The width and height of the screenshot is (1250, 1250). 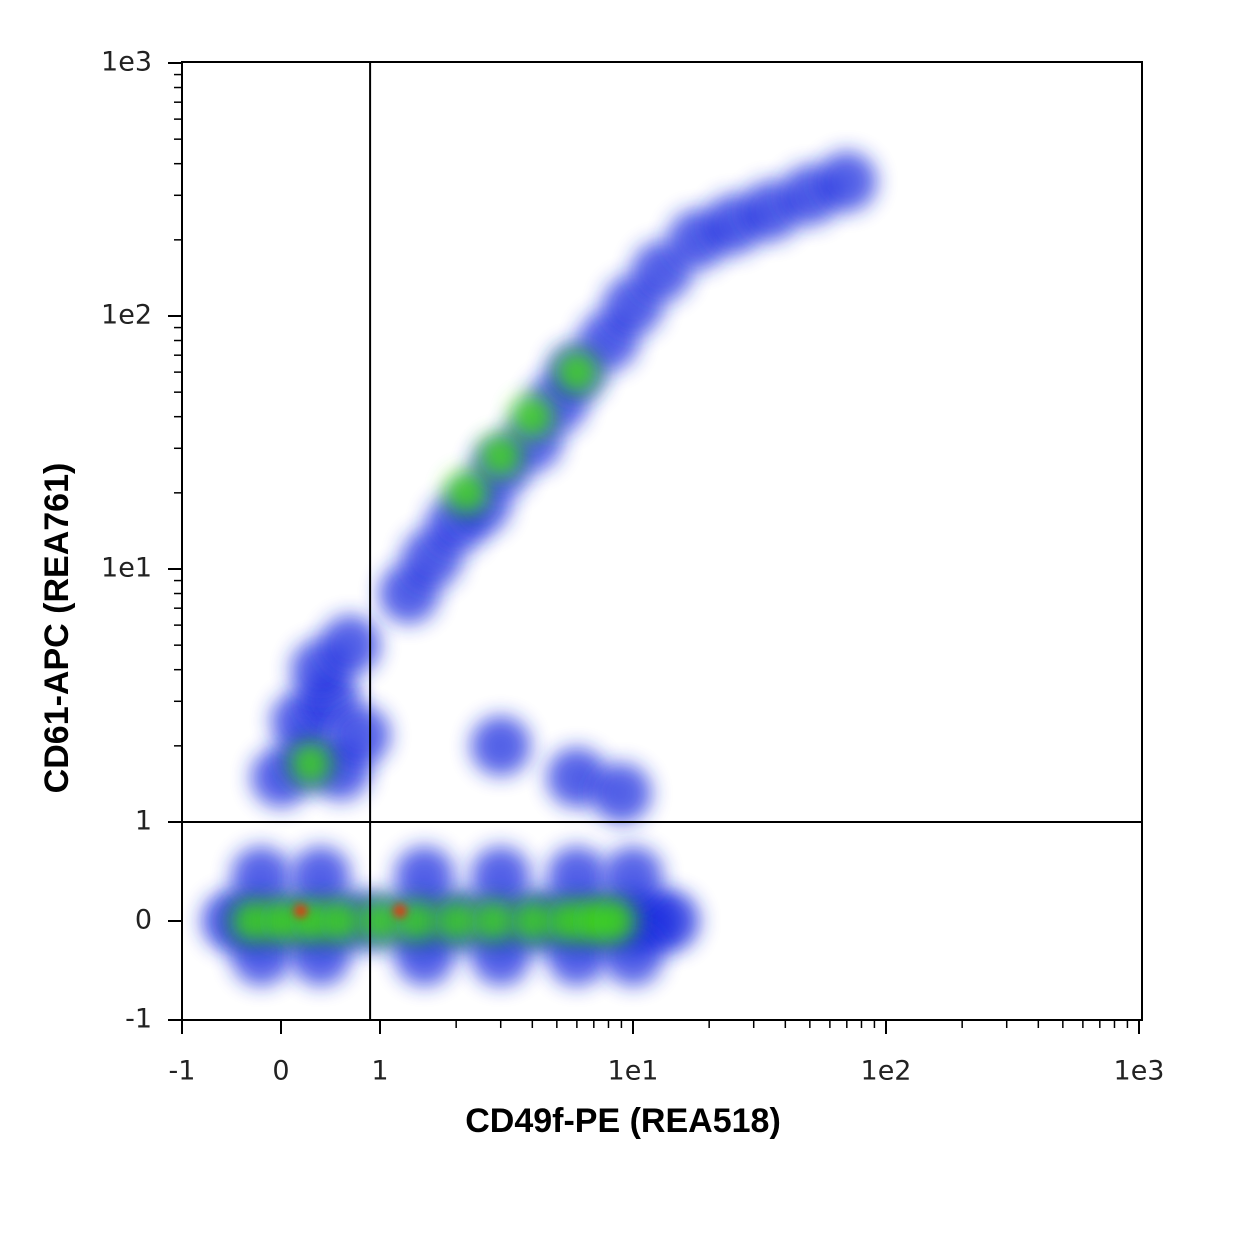 What do you see at coordinates (138, 1019) in the screenshot?
I see `y-tick-label: -1` at bounding box center [138, 1019].